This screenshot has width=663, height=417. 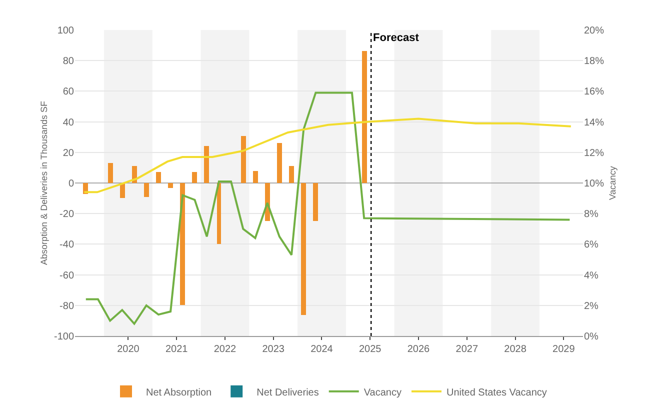 What do you see at coordinates (594, 92) in the screenshot?
I see `y2-tick-label: 16%` at bounding box center [594, 92].